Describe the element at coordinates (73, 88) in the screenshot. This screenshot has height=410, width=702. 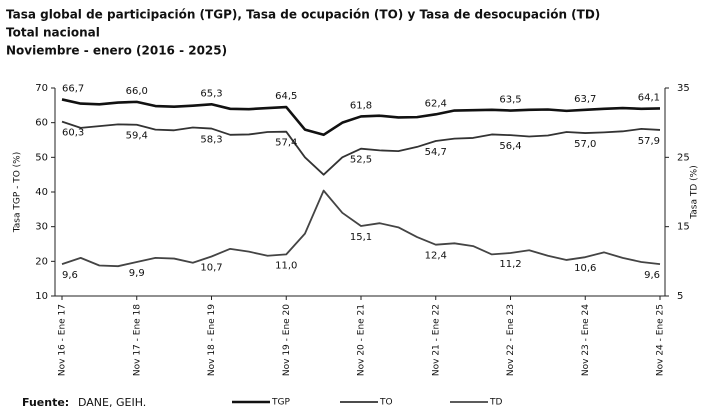
I see `data-label: 66,7` at that location.